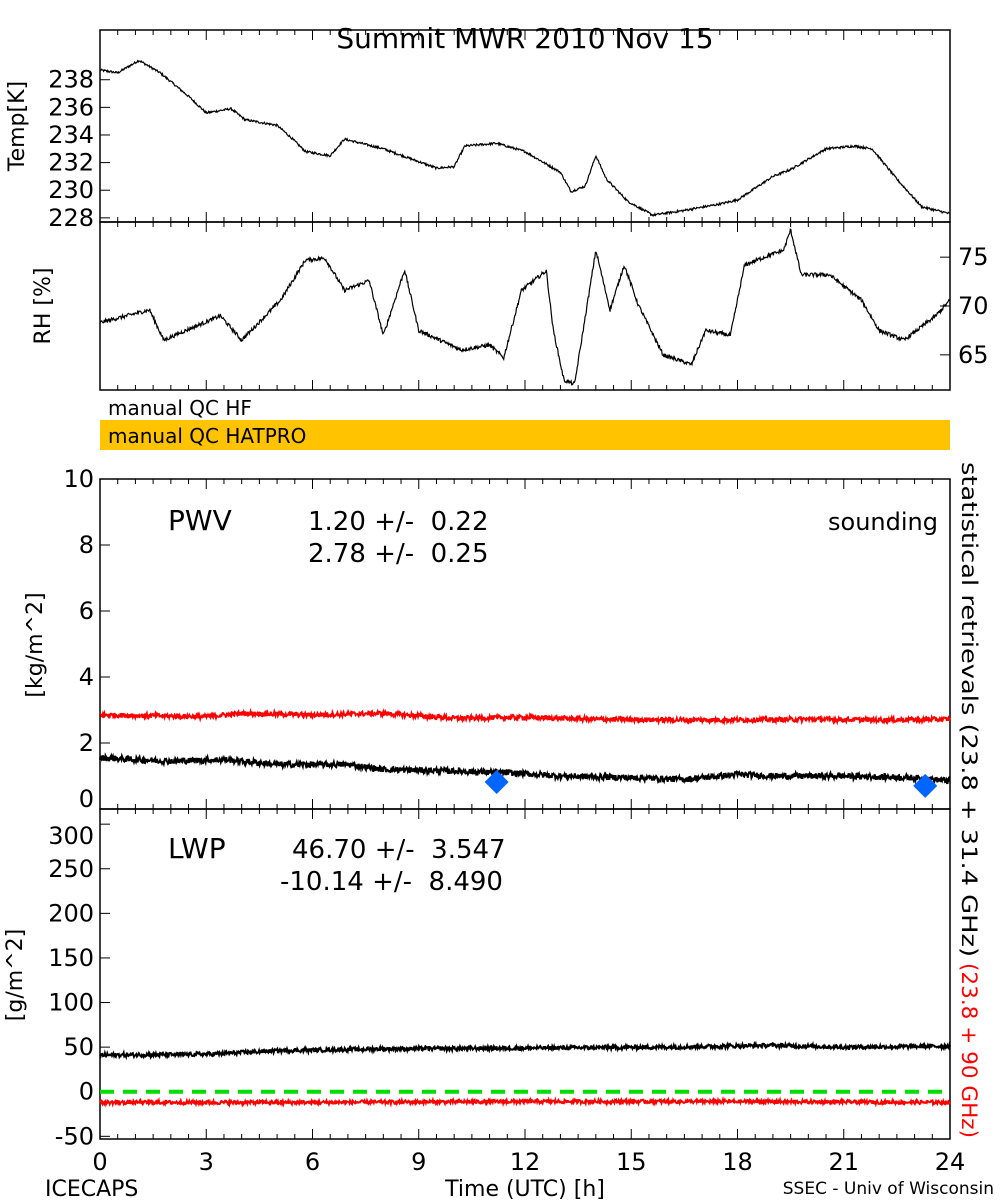 The width and height of the screenshot is (1000, 1200). I want to click on pwv-stat-red: 2.78 +/- 0.25, so click(398, 554).